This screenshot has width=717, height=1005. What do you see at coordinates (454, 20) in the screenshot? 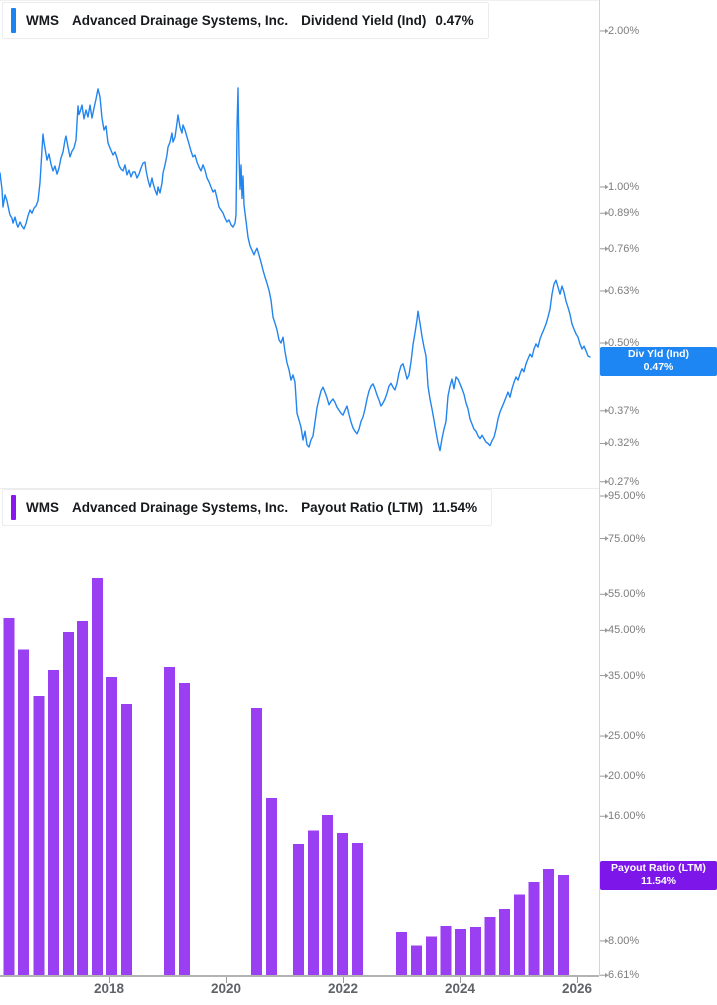
I see `metric-value: 0.47%` at bounding box center [454, 20].